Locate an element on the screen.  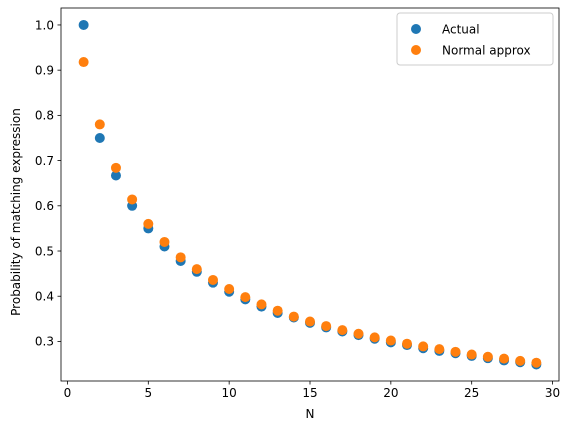
y-tick-label: 0.3 is located at coordinates (44, 342).